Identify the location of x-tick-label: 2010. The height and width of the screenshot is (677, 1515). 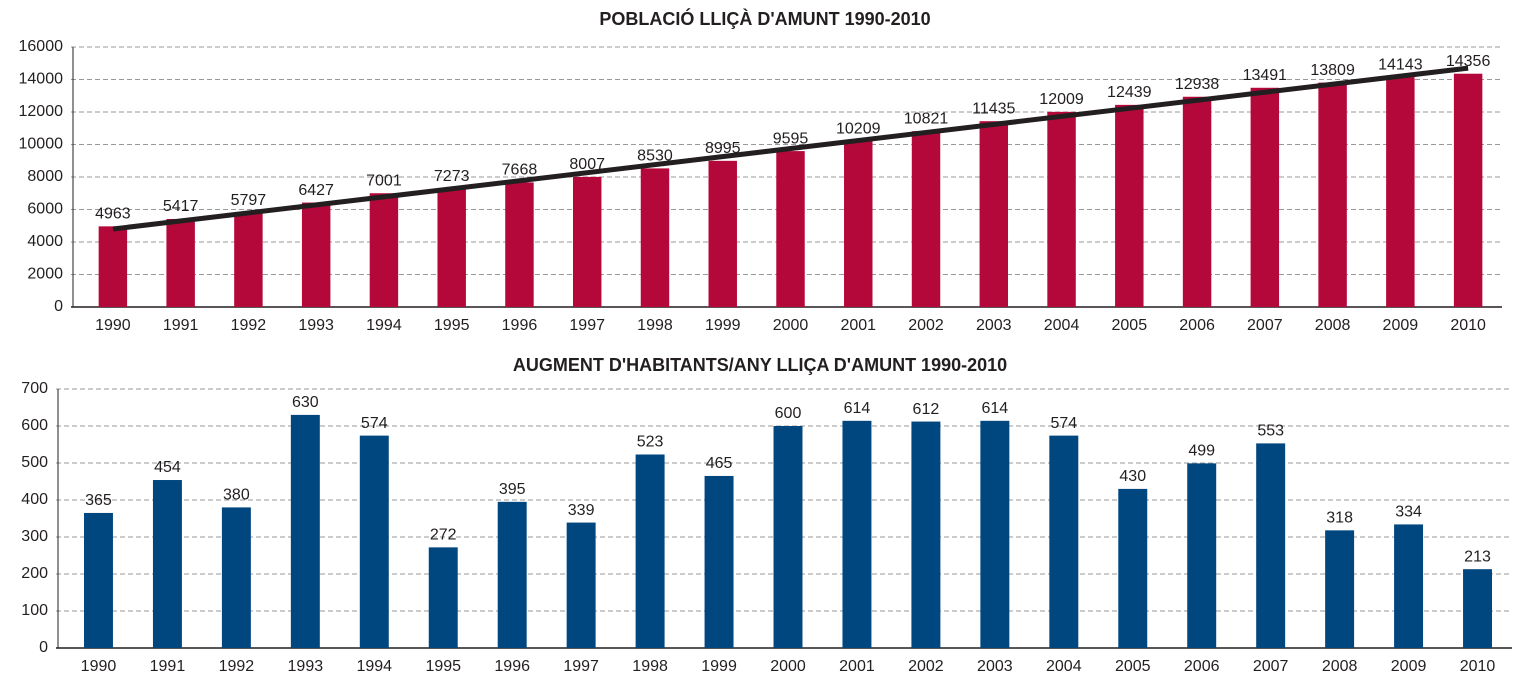
(1468, 325).